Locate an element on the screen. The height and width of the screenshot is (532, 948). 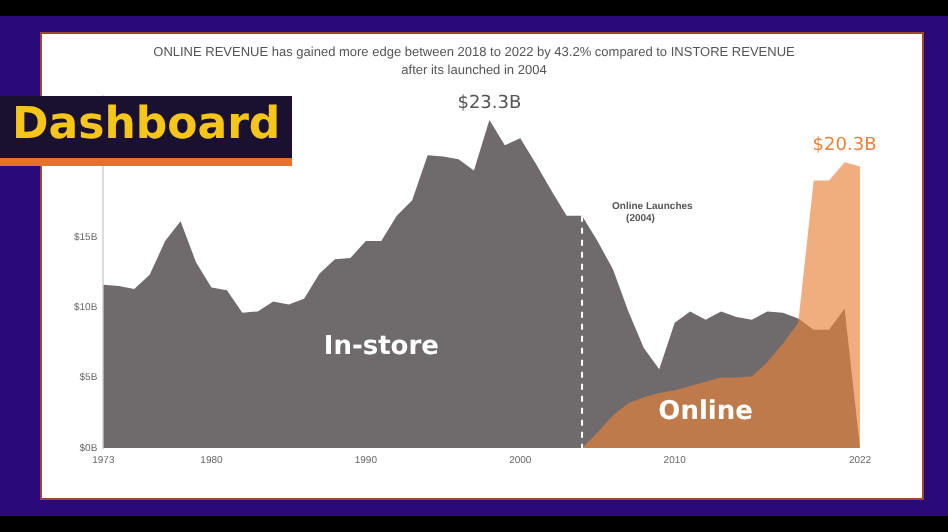
annotation: Dashboard is located at coordinates (146, 131).